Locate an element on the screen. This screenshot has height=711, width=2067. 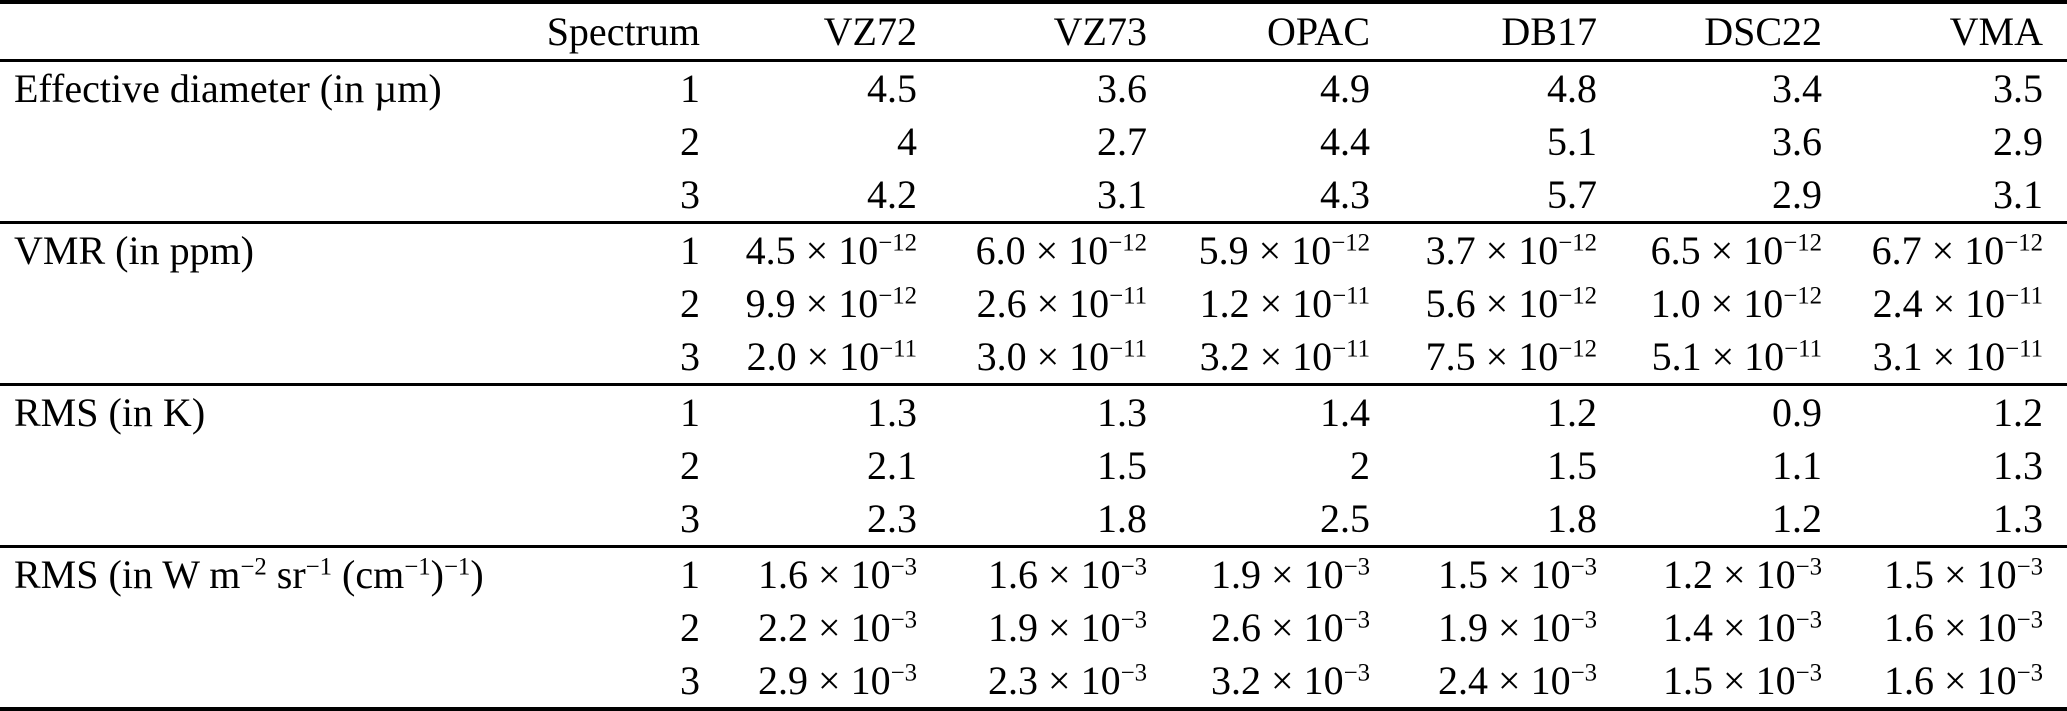
value-cell: 6.5 × 10⁻¹² is located at coordinates (1736, 250).